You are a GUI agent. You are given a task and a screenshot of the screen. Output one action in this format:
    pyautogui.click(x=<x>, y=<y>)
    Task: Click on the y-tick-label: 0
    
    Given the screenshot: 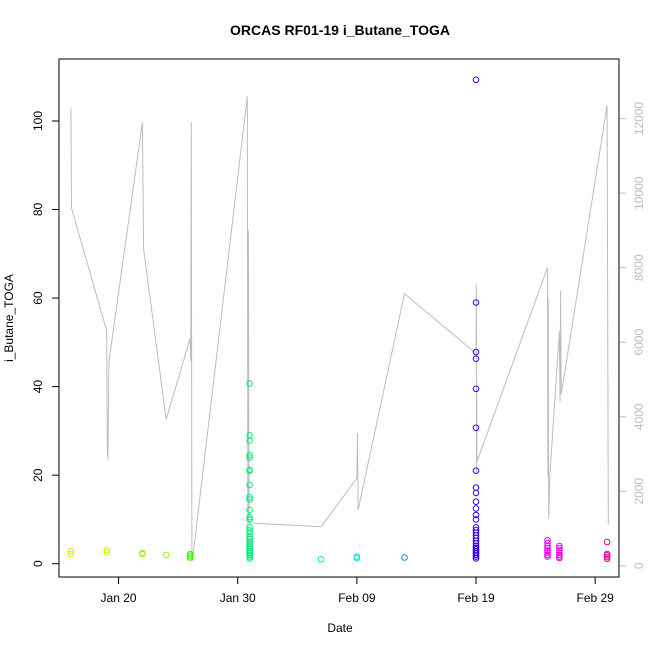 What is the action you would take?
    pyautogui.click(x=38, y=563)
    